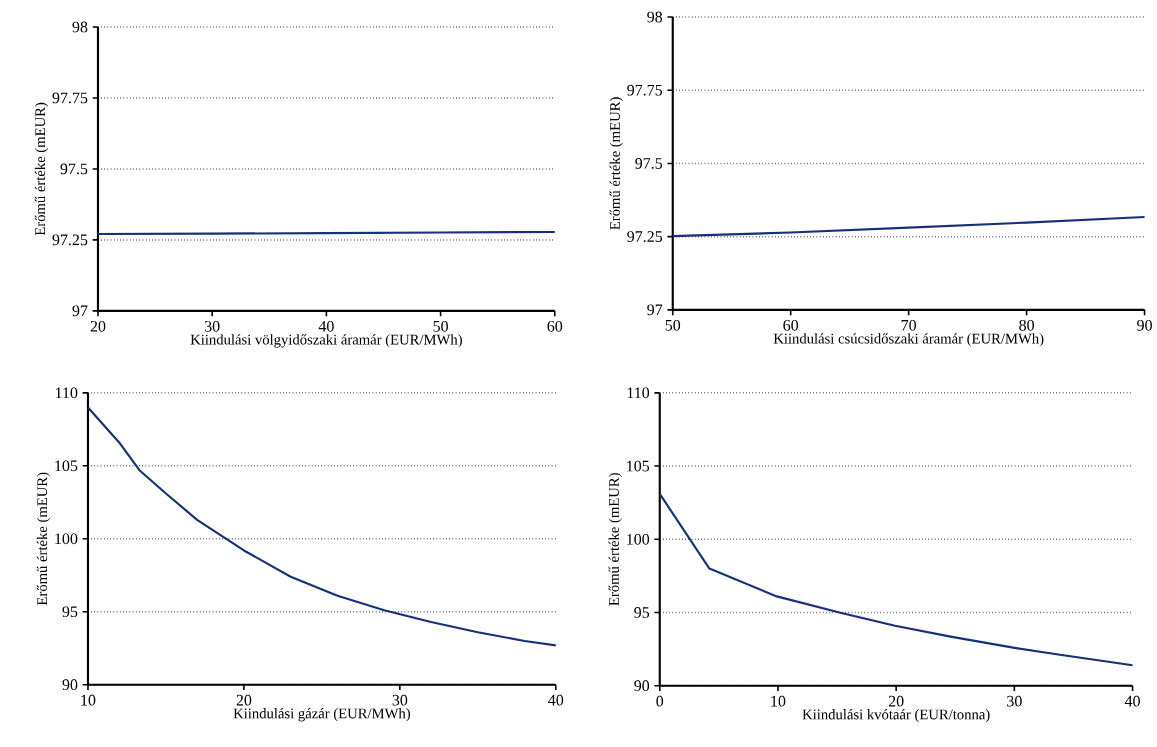 This screenshot has width=1157, height=747. What do you see at coordinates (1026, 325) in the screenshot?
I see `x-tick-label: 80` at bounding box center [1026, 325].